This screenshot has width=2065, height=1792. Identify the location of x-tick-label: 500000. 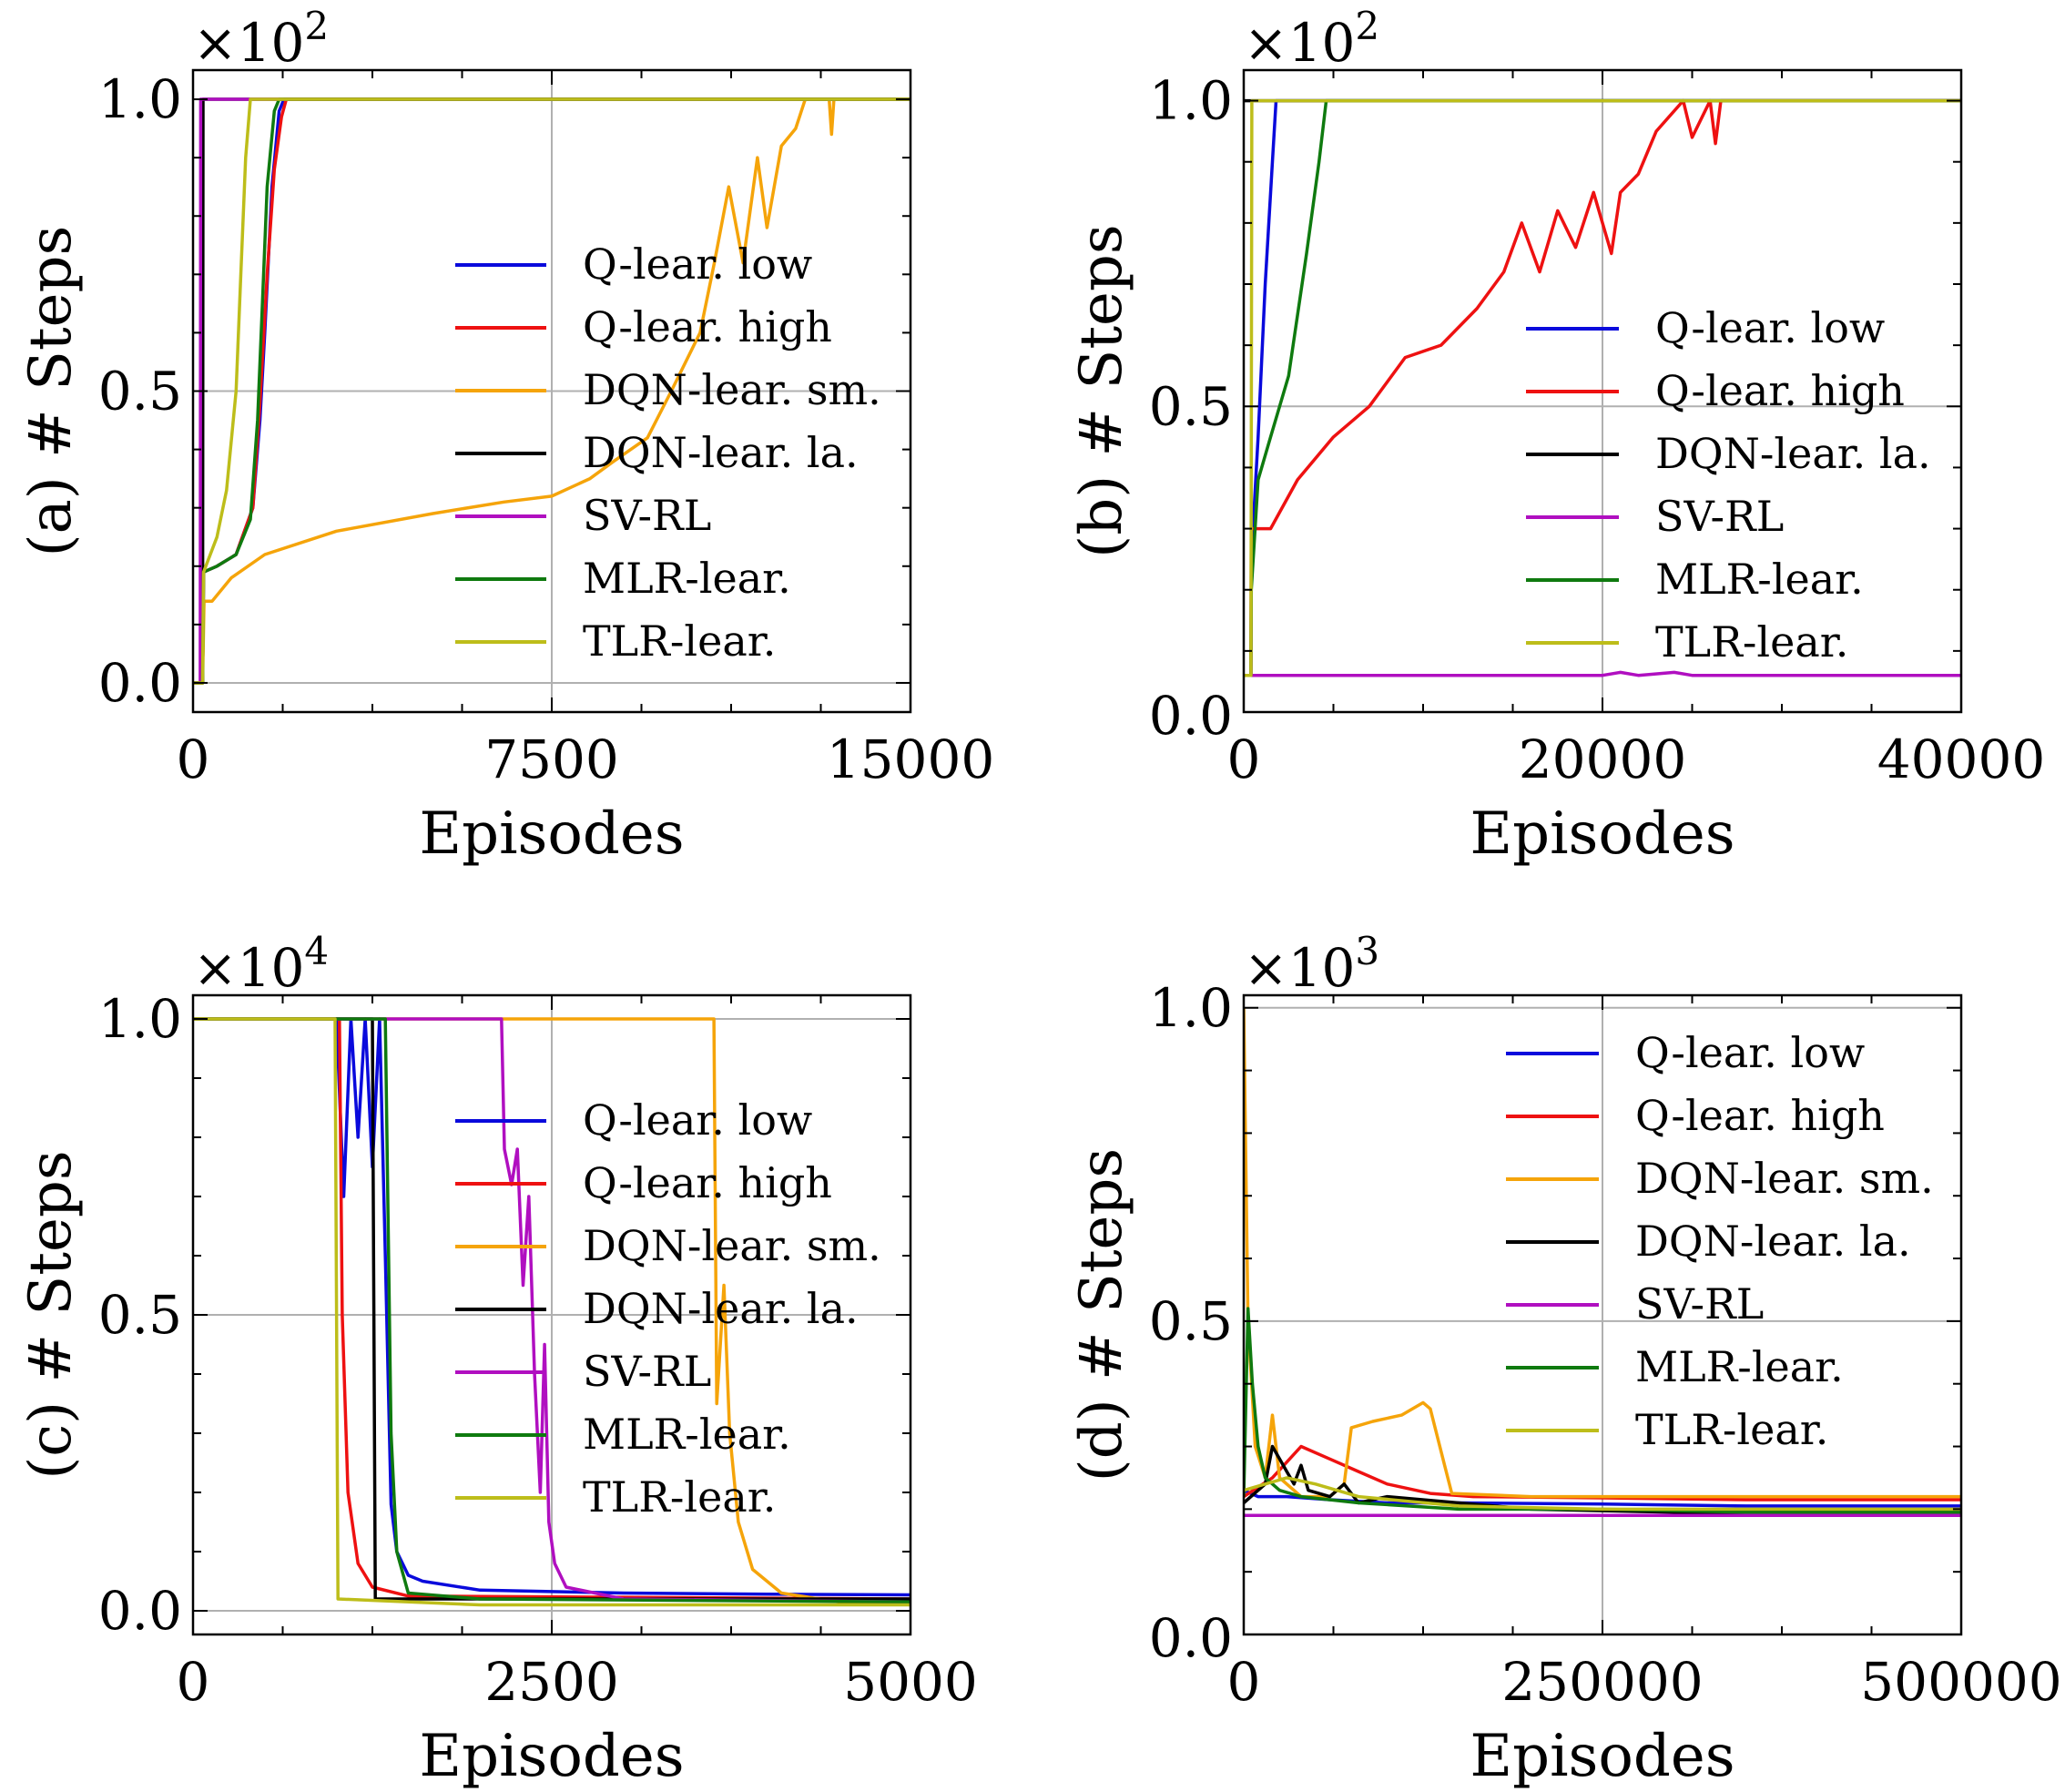
(1961, 1682).